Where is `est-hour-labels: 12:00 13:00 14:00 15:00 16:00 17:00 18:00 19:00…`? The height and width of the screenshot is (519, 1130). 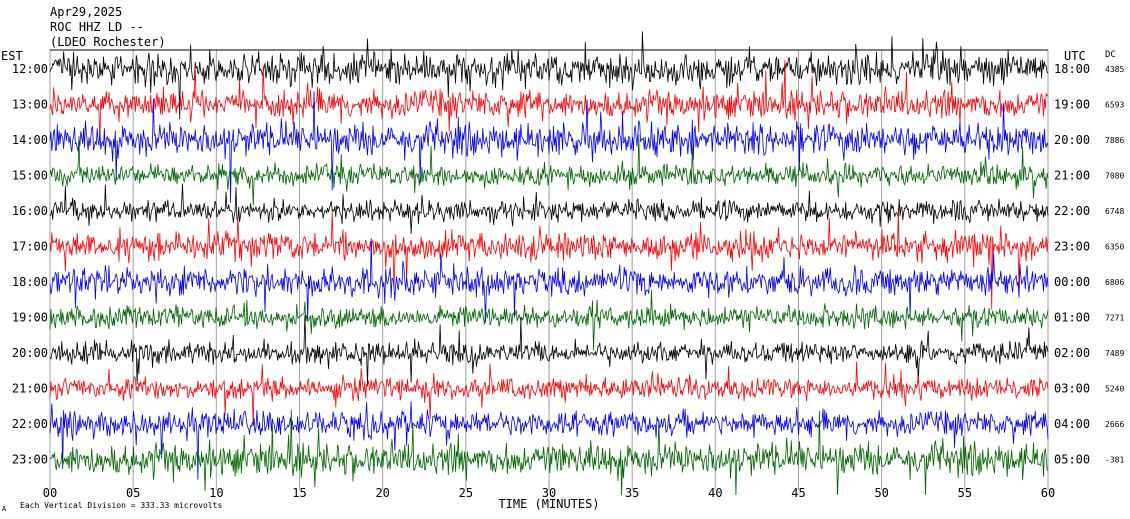
est-hour-labels: 12:00 13:00 14:00 15:00 16:00 17:00 18:00 19:00… is located at coordinates (30, 264).